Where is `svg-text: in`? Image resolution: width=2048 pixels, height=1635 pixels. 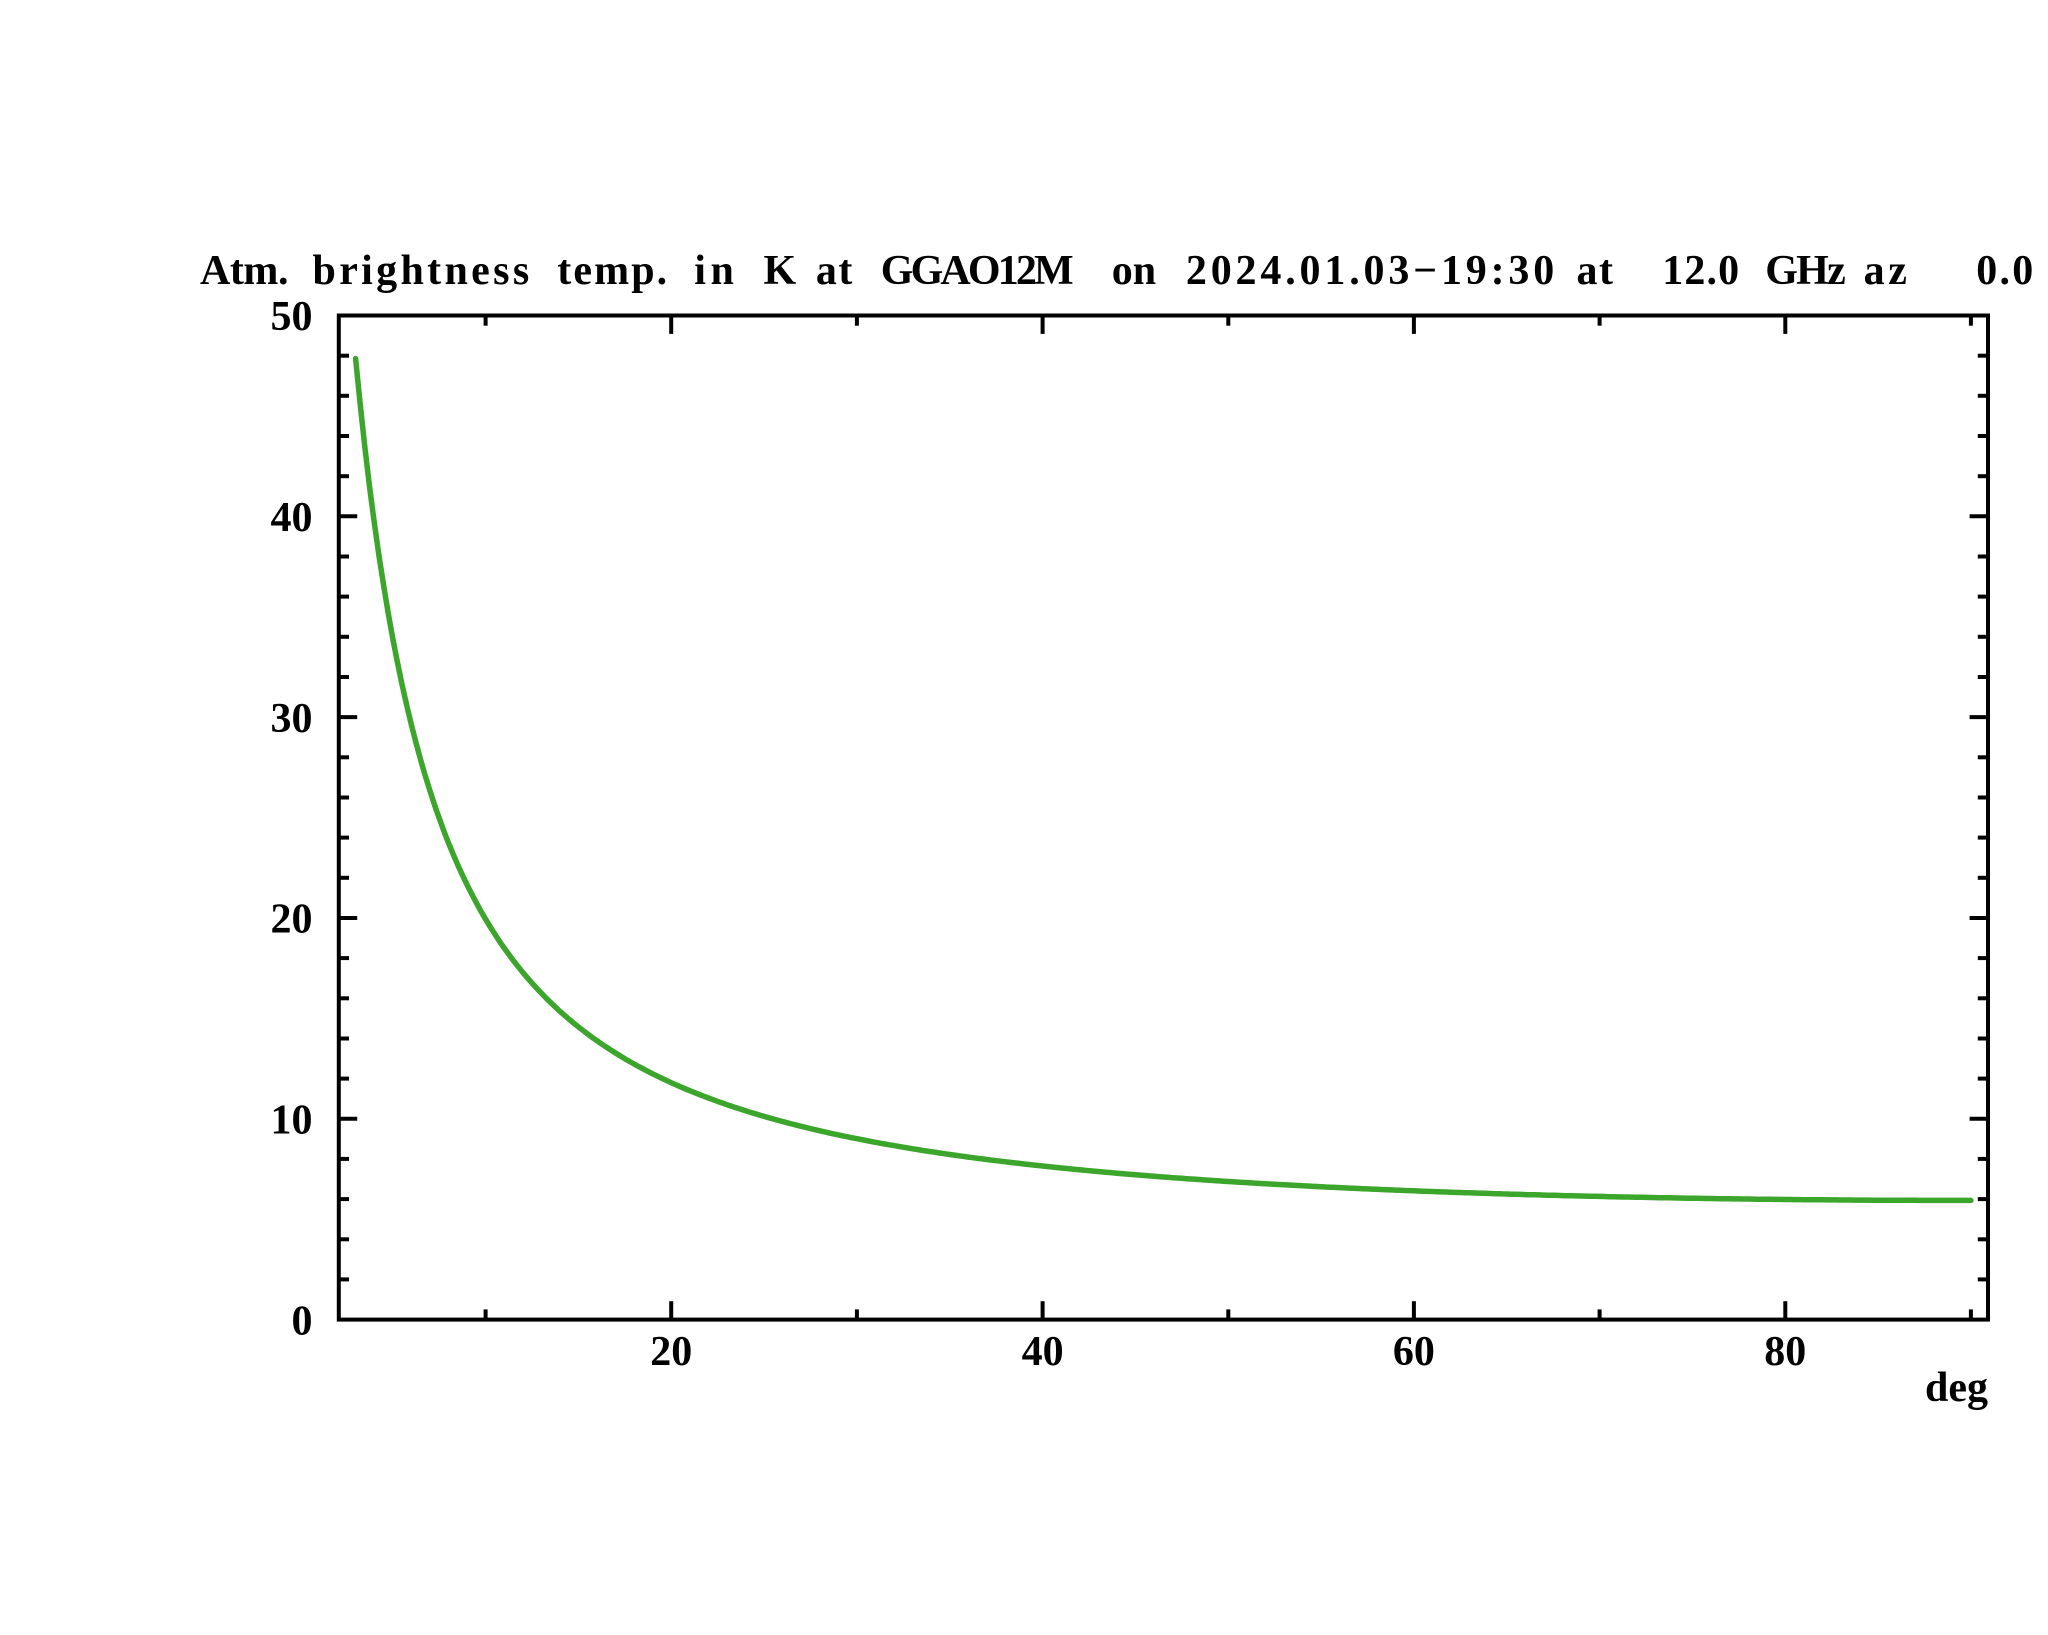
svg-text: in is located at coordinates (716, 271).